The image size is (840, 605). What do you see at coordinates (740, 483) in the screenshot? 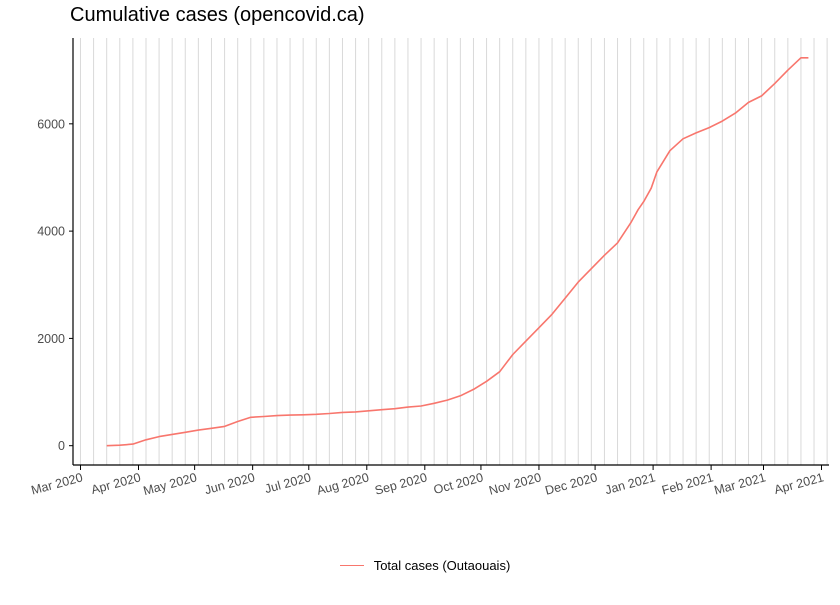
I see `x-tick-label: Mar 2021` at bounding box center [740, 483].